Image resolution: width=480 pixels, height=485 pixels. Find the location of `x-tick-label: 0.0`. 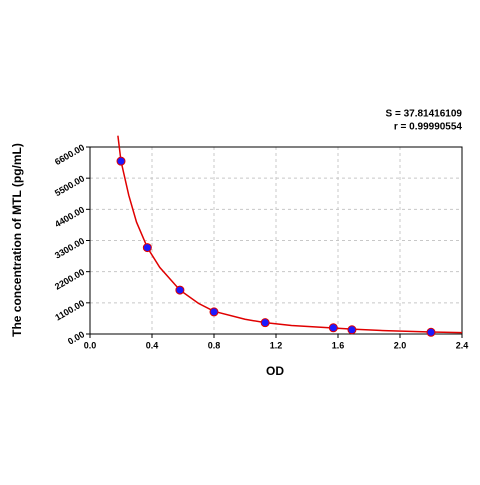

x-tick-label: 0.0 is located at coordinates (90, 345).